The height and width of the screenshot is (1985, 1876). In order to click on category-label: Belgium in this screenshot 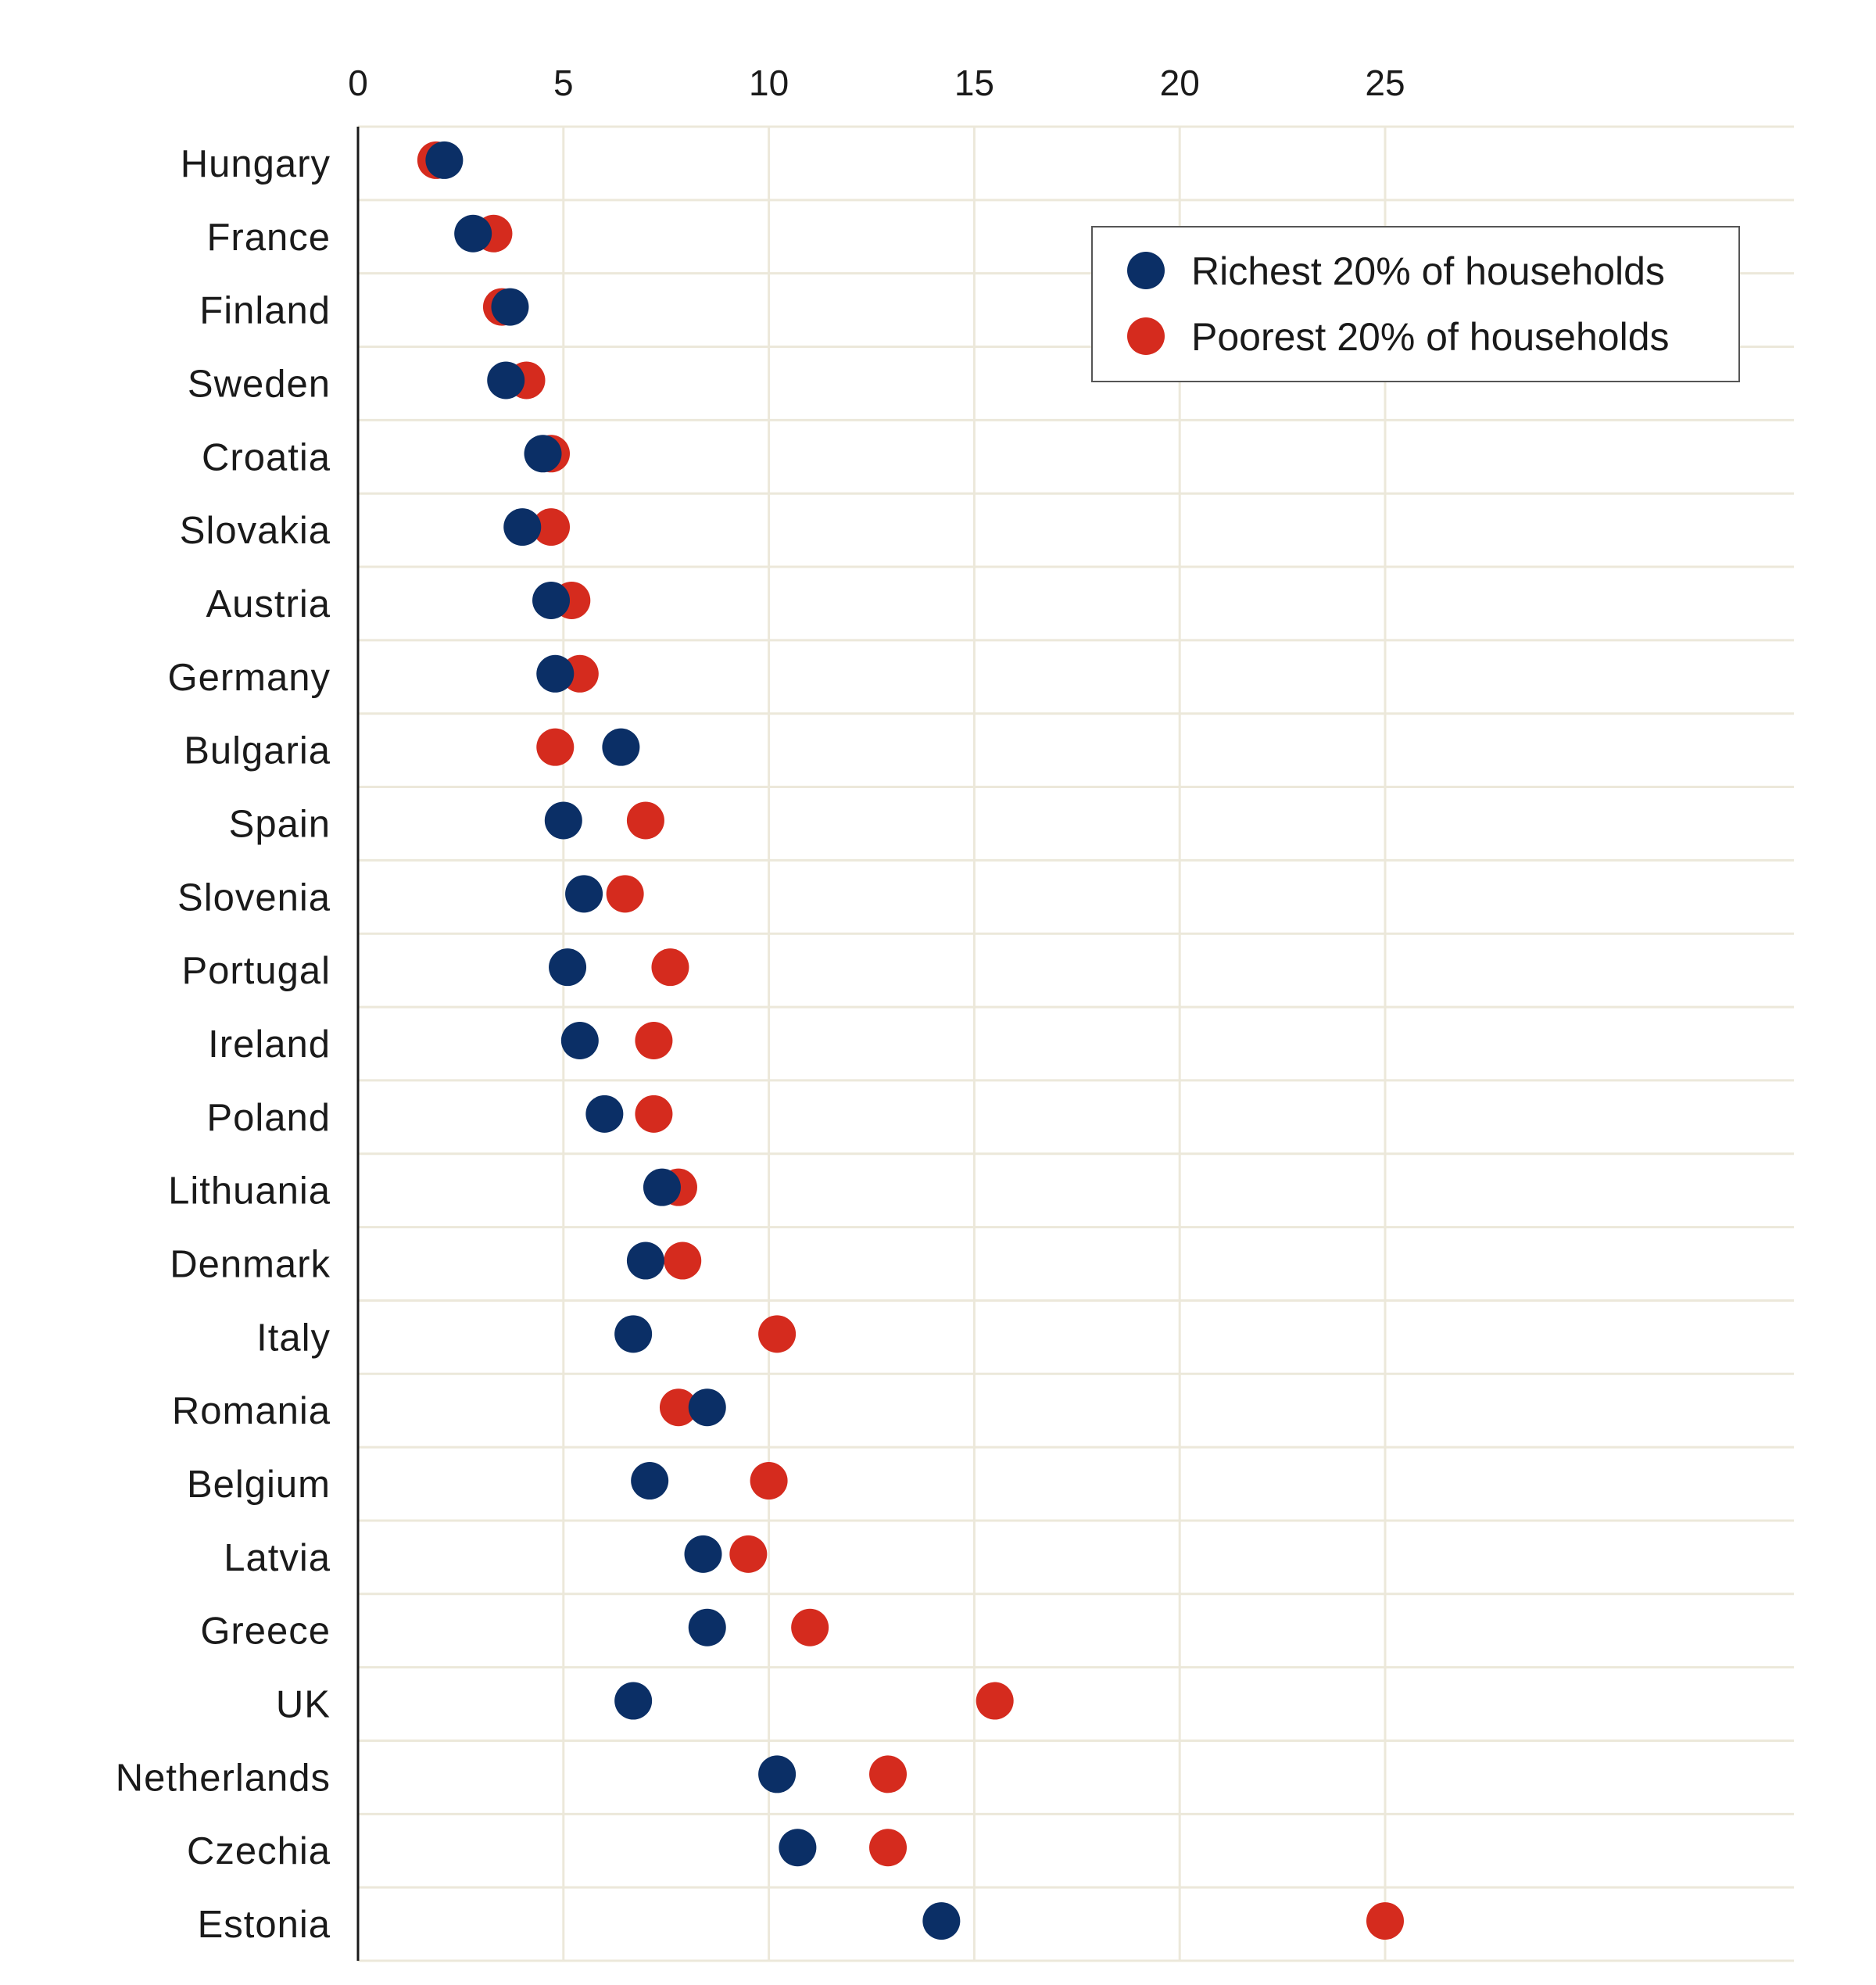, I will do `click(259, 1485)`.